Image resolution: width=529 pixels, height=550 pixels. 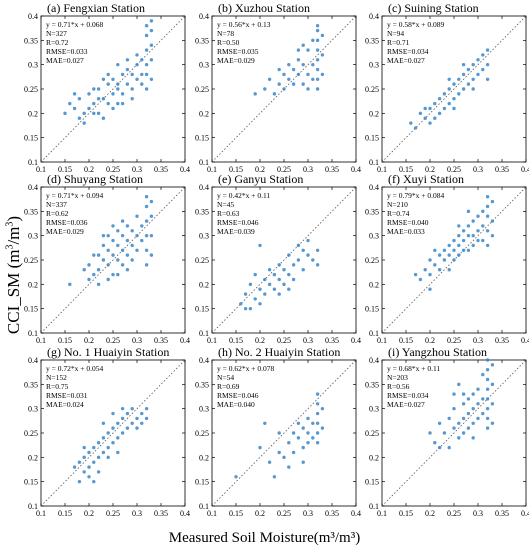 I want to click on subplot-title: (h) No. 2 Huaiyin Station, so click(x=279, y=352).